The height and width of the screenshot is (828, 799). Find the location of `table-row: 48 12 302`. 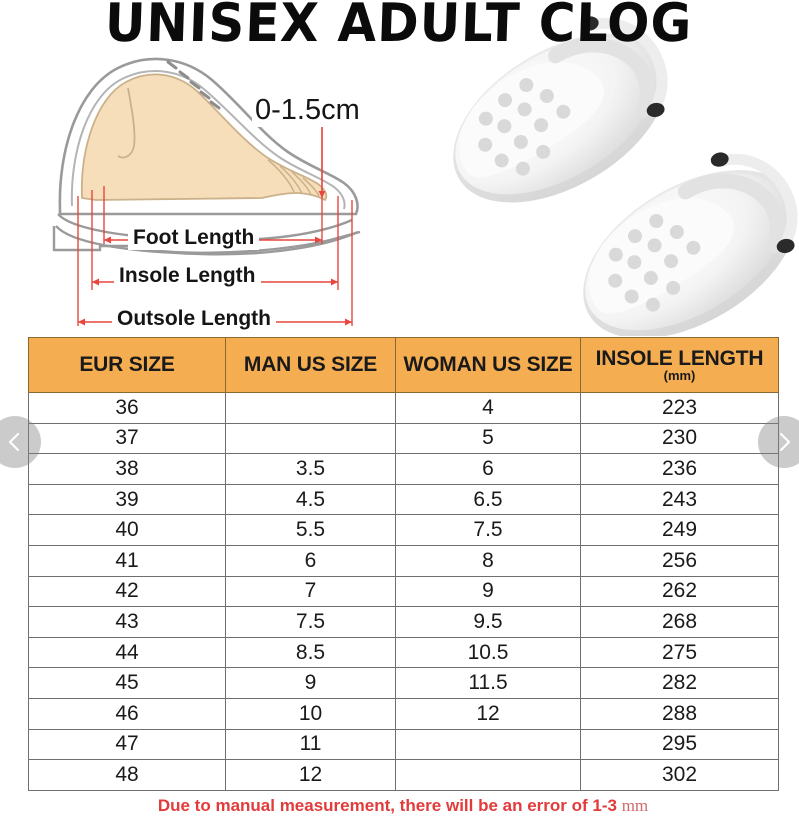

table-row: 48 12 302 is located at coordinates (403, 775).